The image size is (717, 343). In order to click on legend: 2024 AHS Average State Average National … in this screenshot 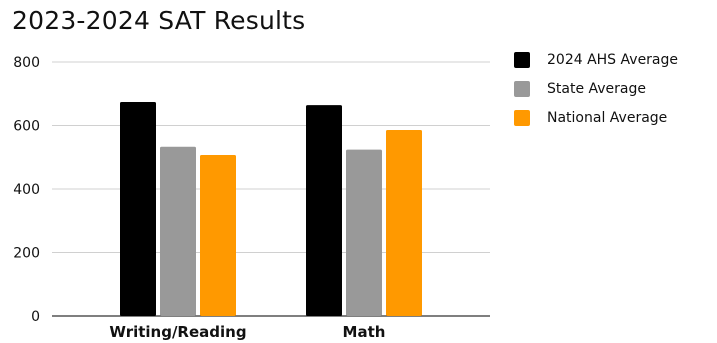, I will do `click(614, 93)`.